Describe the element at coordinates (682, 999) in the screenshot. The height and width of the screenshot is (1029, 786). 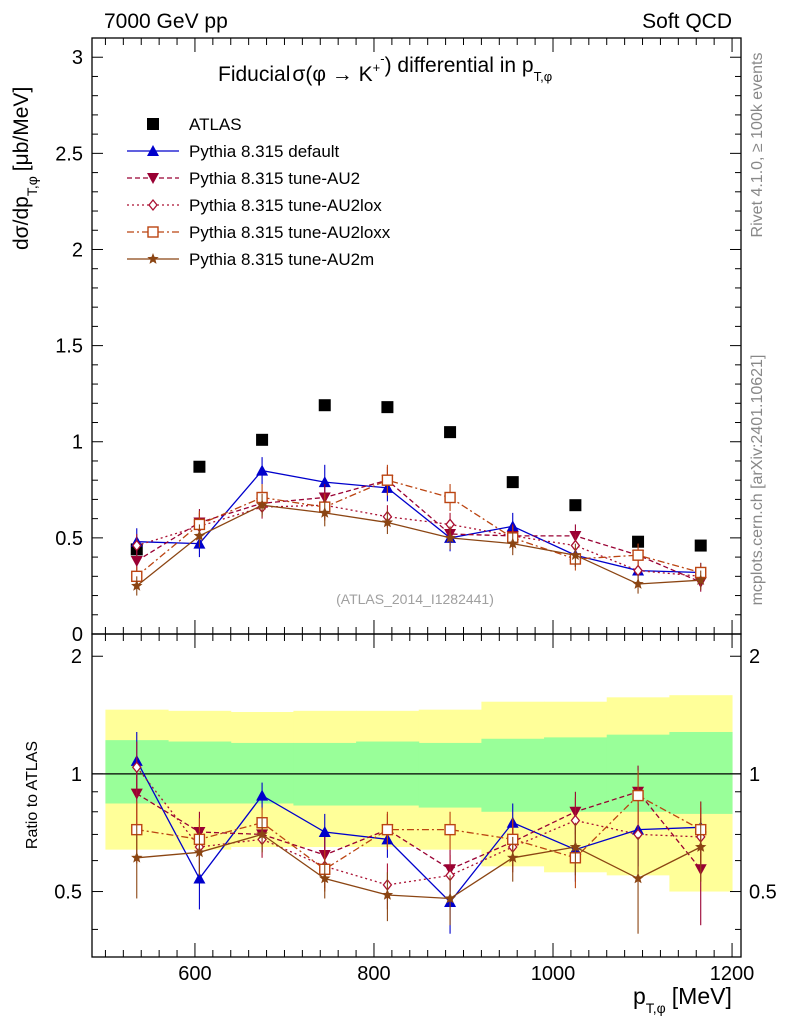
I see `x-axis-label: pT,φ [MeV]` at that location.